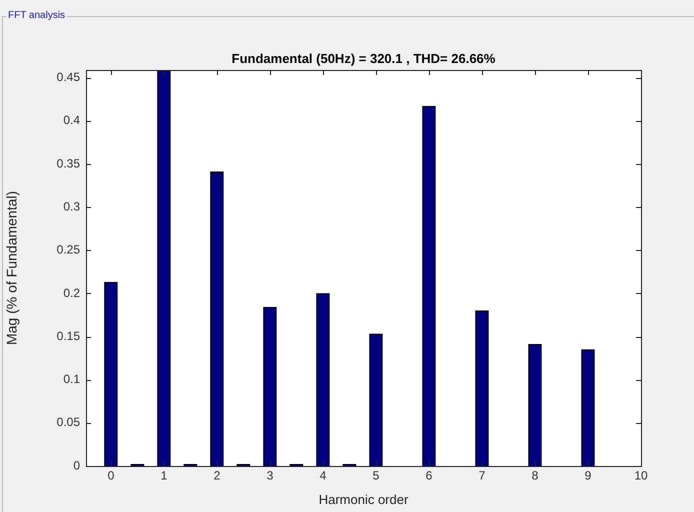  I want to click on y-tick-label: 0.3, so click(71, 206).